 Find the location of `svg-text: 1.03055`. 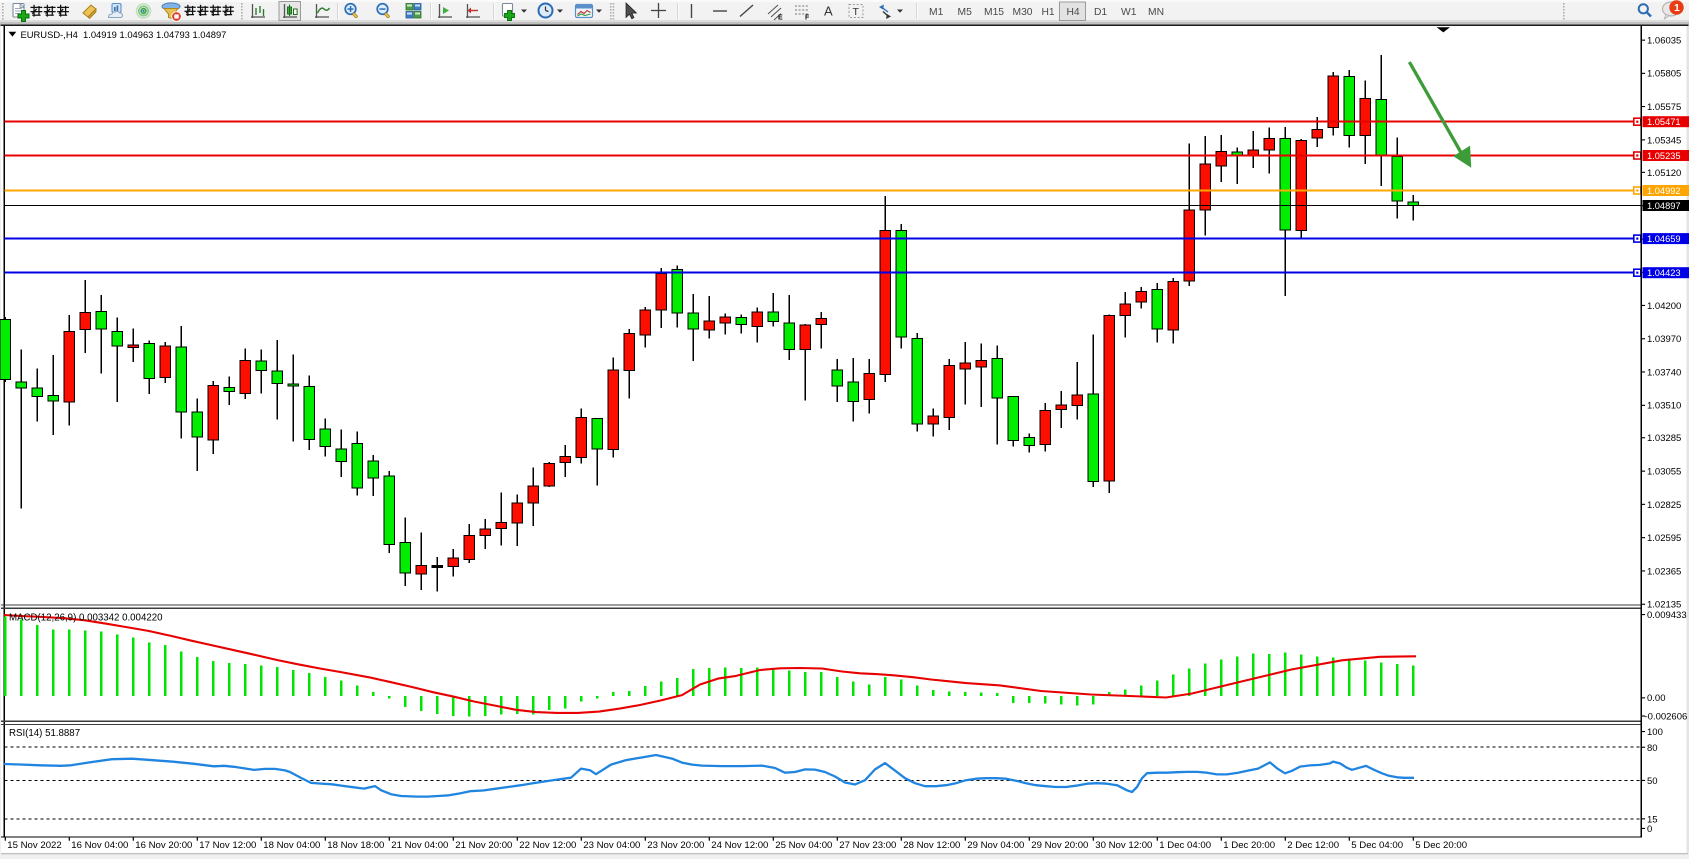

svg-text: 1.03055 is located at coordinates (1664, 472).